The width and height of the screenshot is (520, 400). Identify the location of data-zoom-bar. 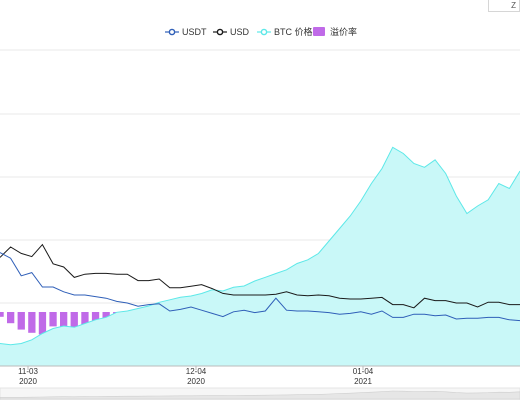
(260, 393).